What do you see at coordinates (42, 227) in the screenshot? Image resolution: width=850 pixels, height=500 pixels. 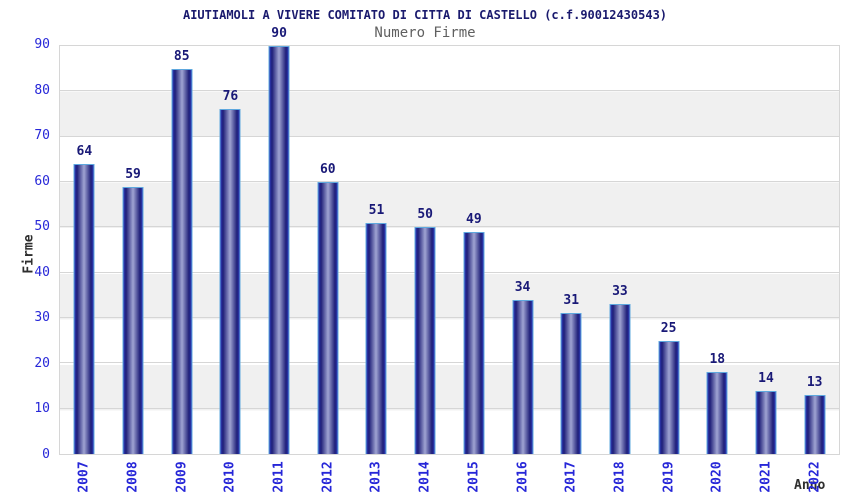 I see `y-tick-label: 50` at bounding box center [42, 227].